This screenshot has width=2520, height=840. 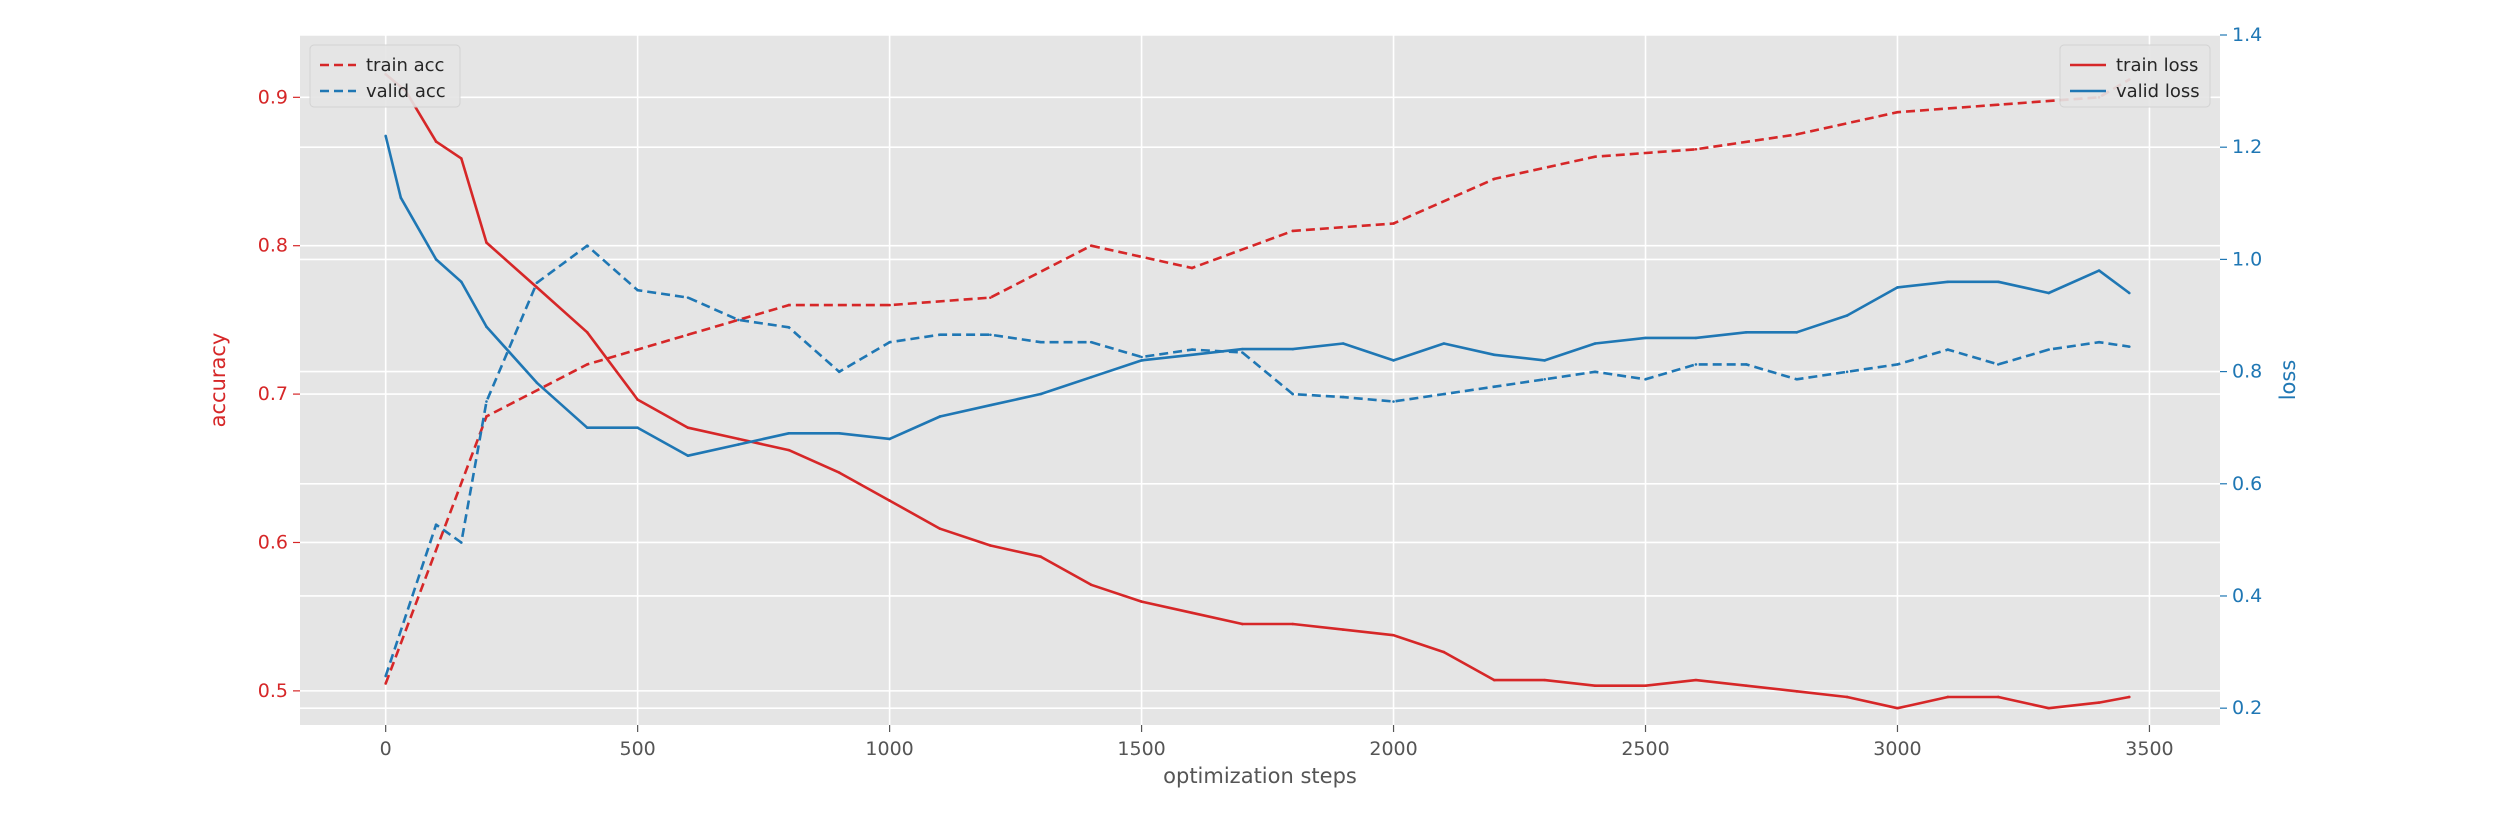 I want to click on legend-label-valid-loss: valid loss, so click(x=2158, y=91).